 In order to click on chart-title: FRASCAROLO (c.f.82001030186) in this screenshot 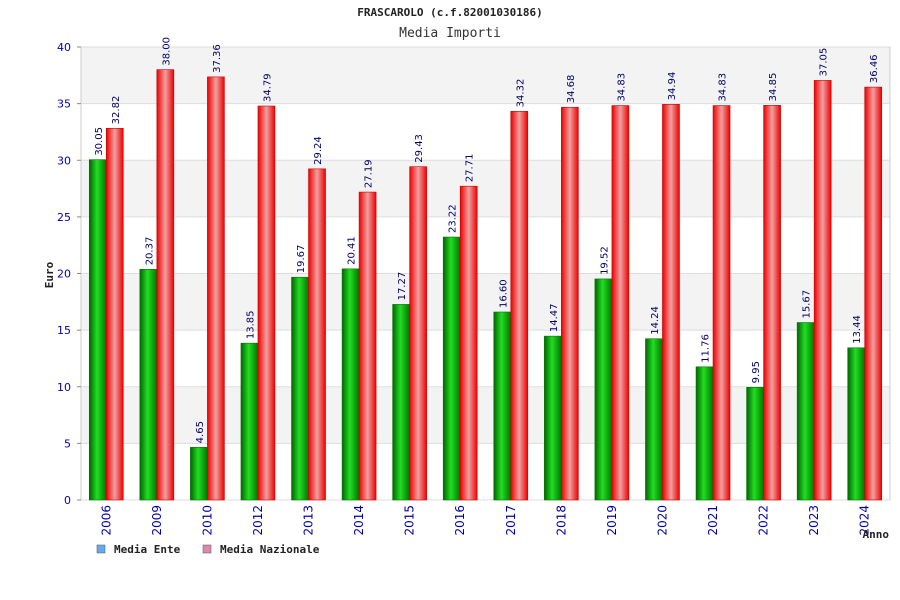, I will do `click(449, 12)`.